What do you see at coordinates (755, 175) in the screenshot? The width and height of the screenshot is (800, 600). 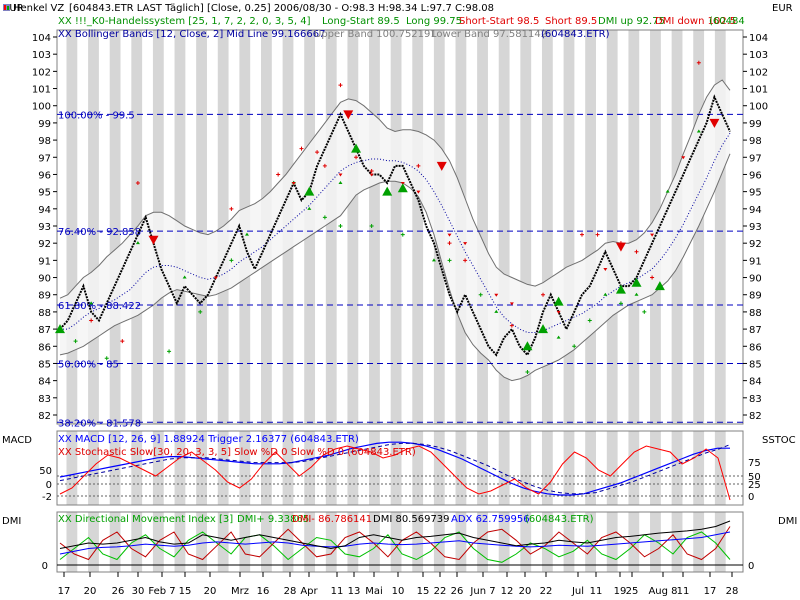 I see `y-tick-label-right: 96` at bounding box center [755, 175].